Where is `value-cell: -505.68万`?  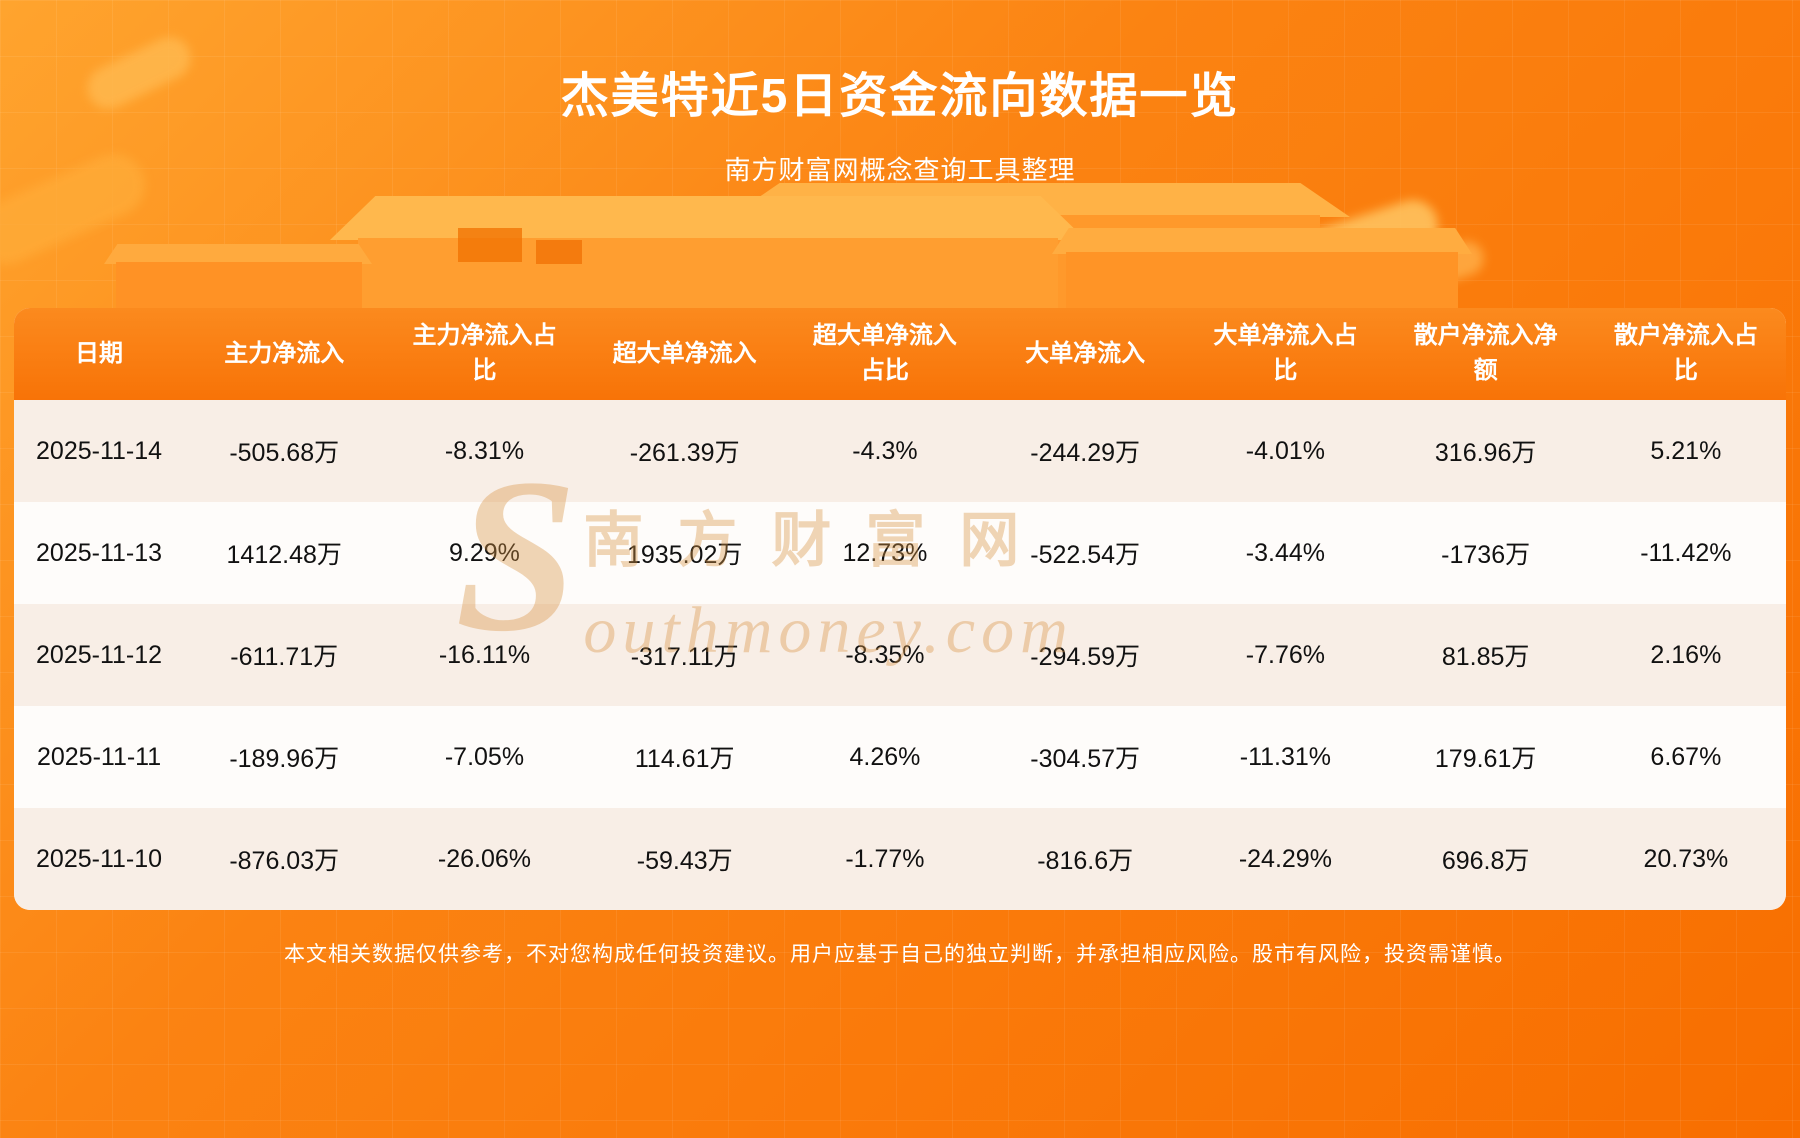
value-cell: -505.68万 is located at coordinates (284, 451).